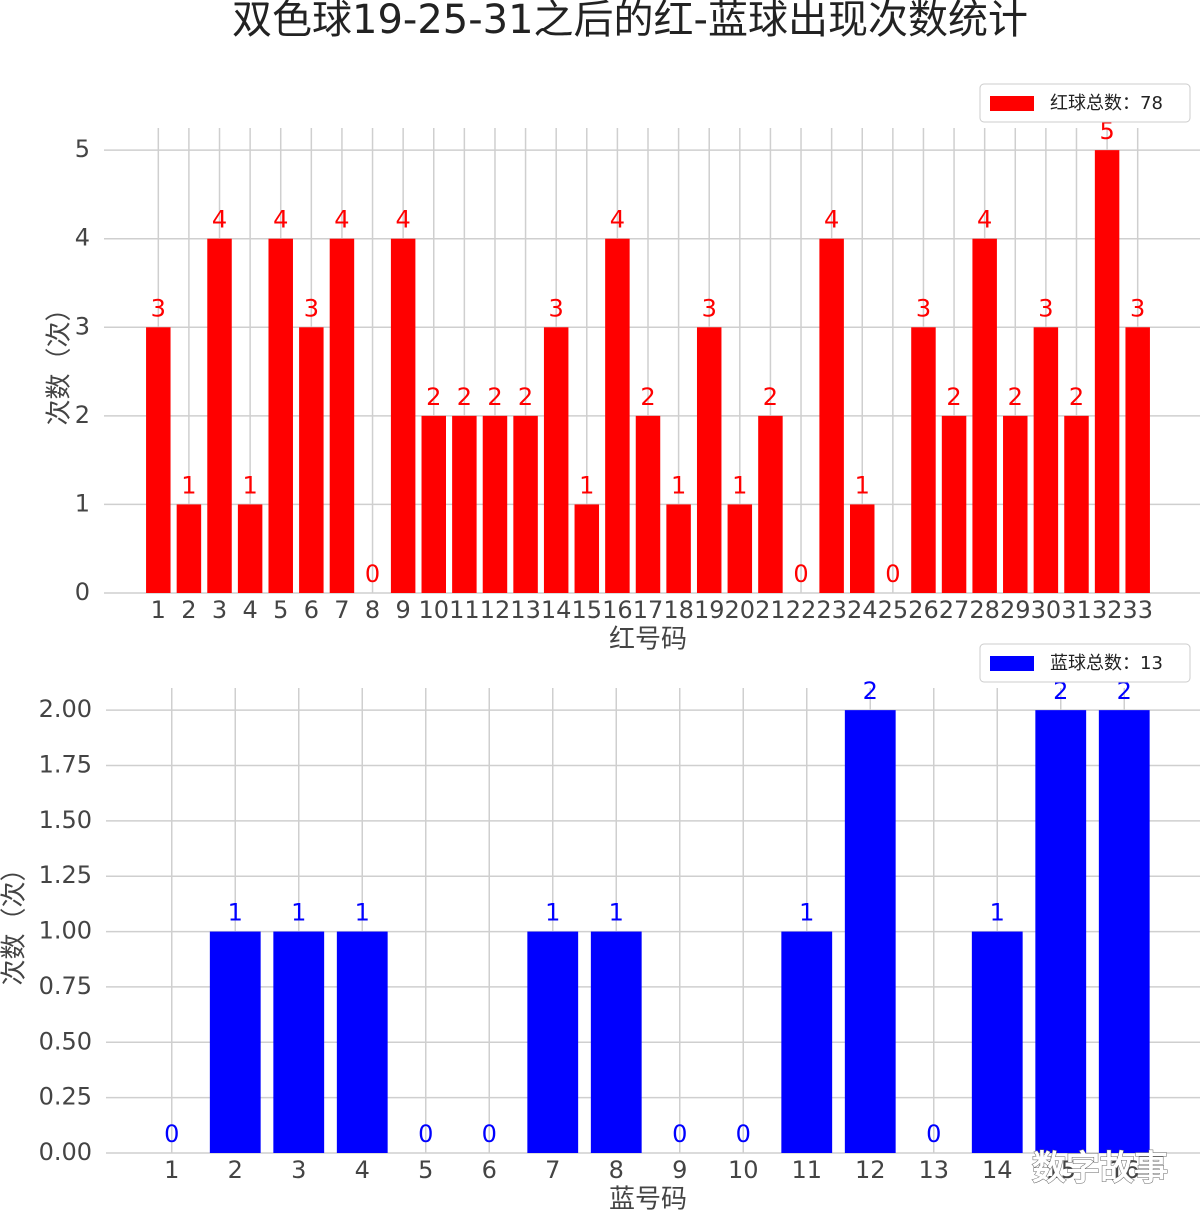 This screenshot has width=1200, height=1216. I want to click on x-tick-label: 26, so click(923, 610).